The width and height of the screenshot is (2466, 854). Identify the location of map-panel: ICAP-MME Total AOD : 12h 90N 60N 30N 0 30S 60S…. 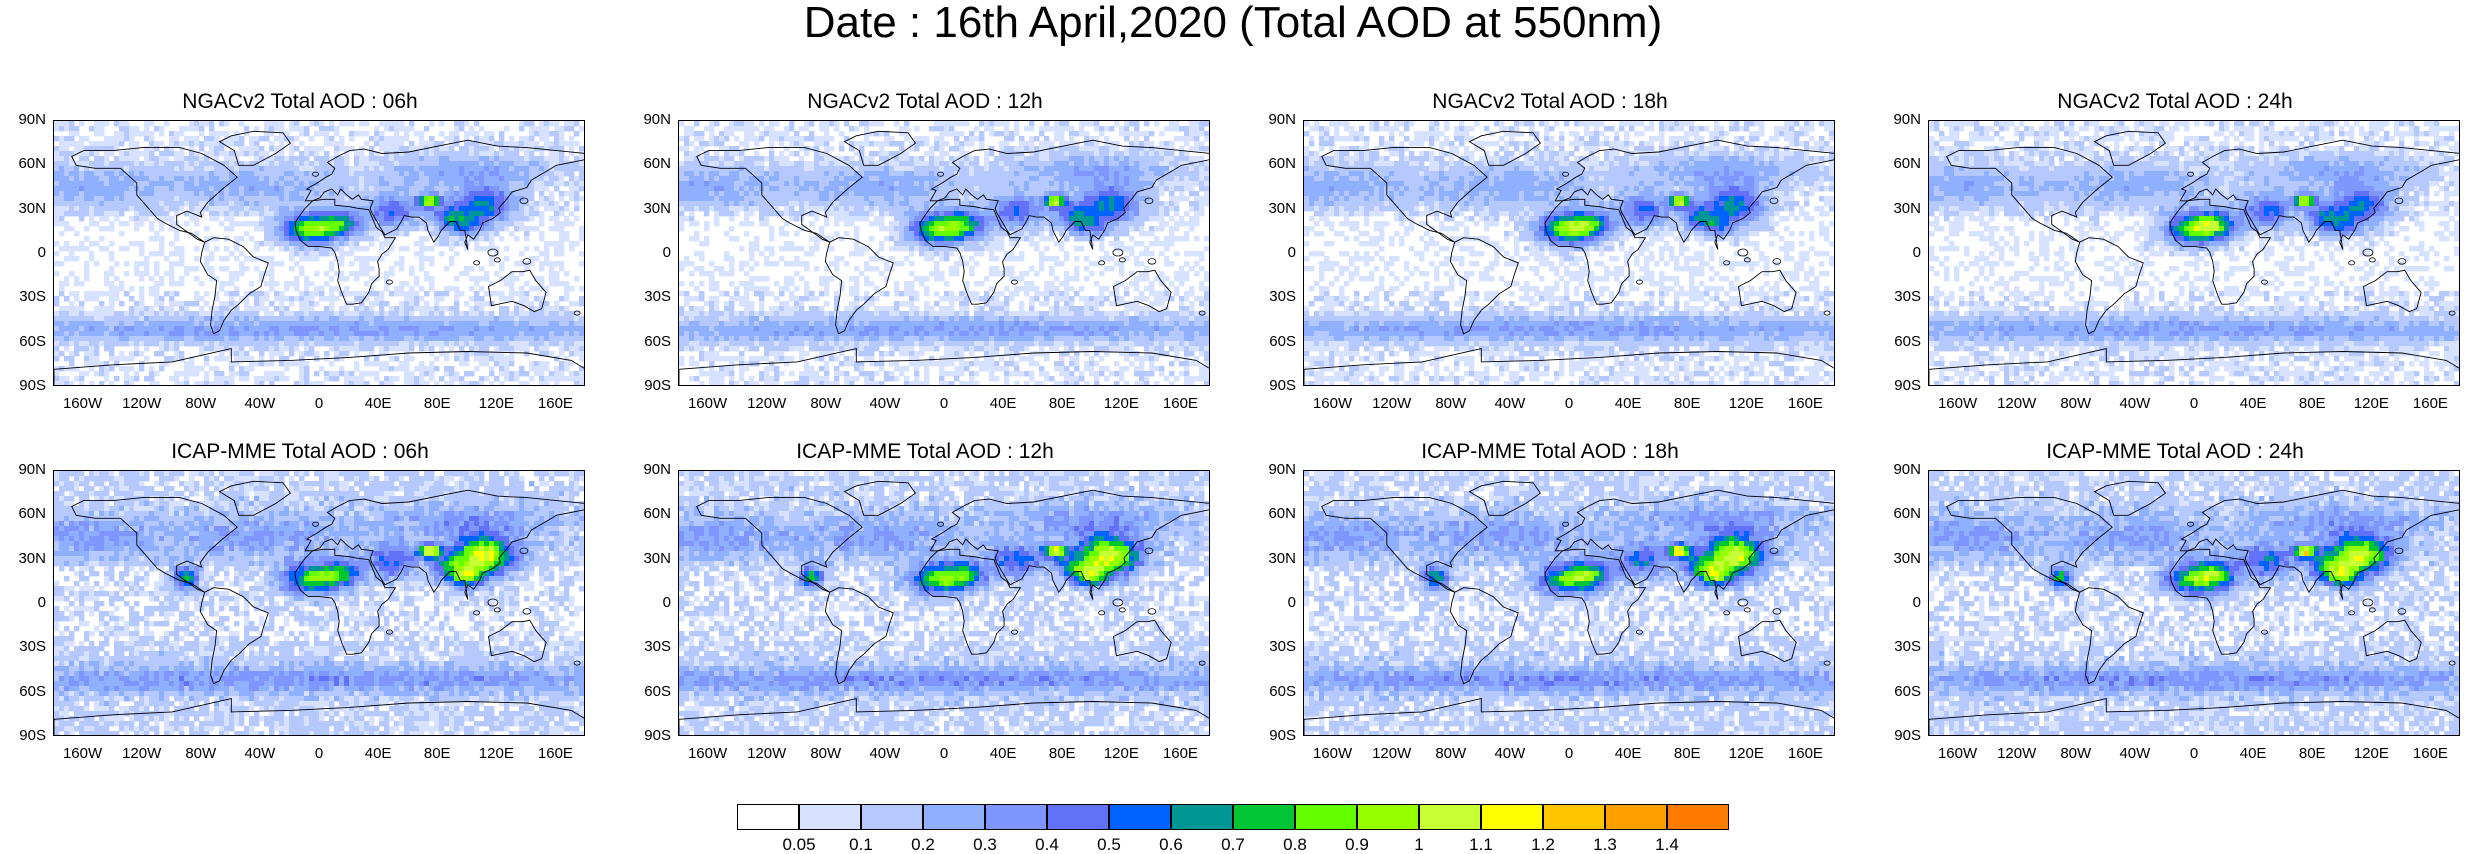
(925, 605).